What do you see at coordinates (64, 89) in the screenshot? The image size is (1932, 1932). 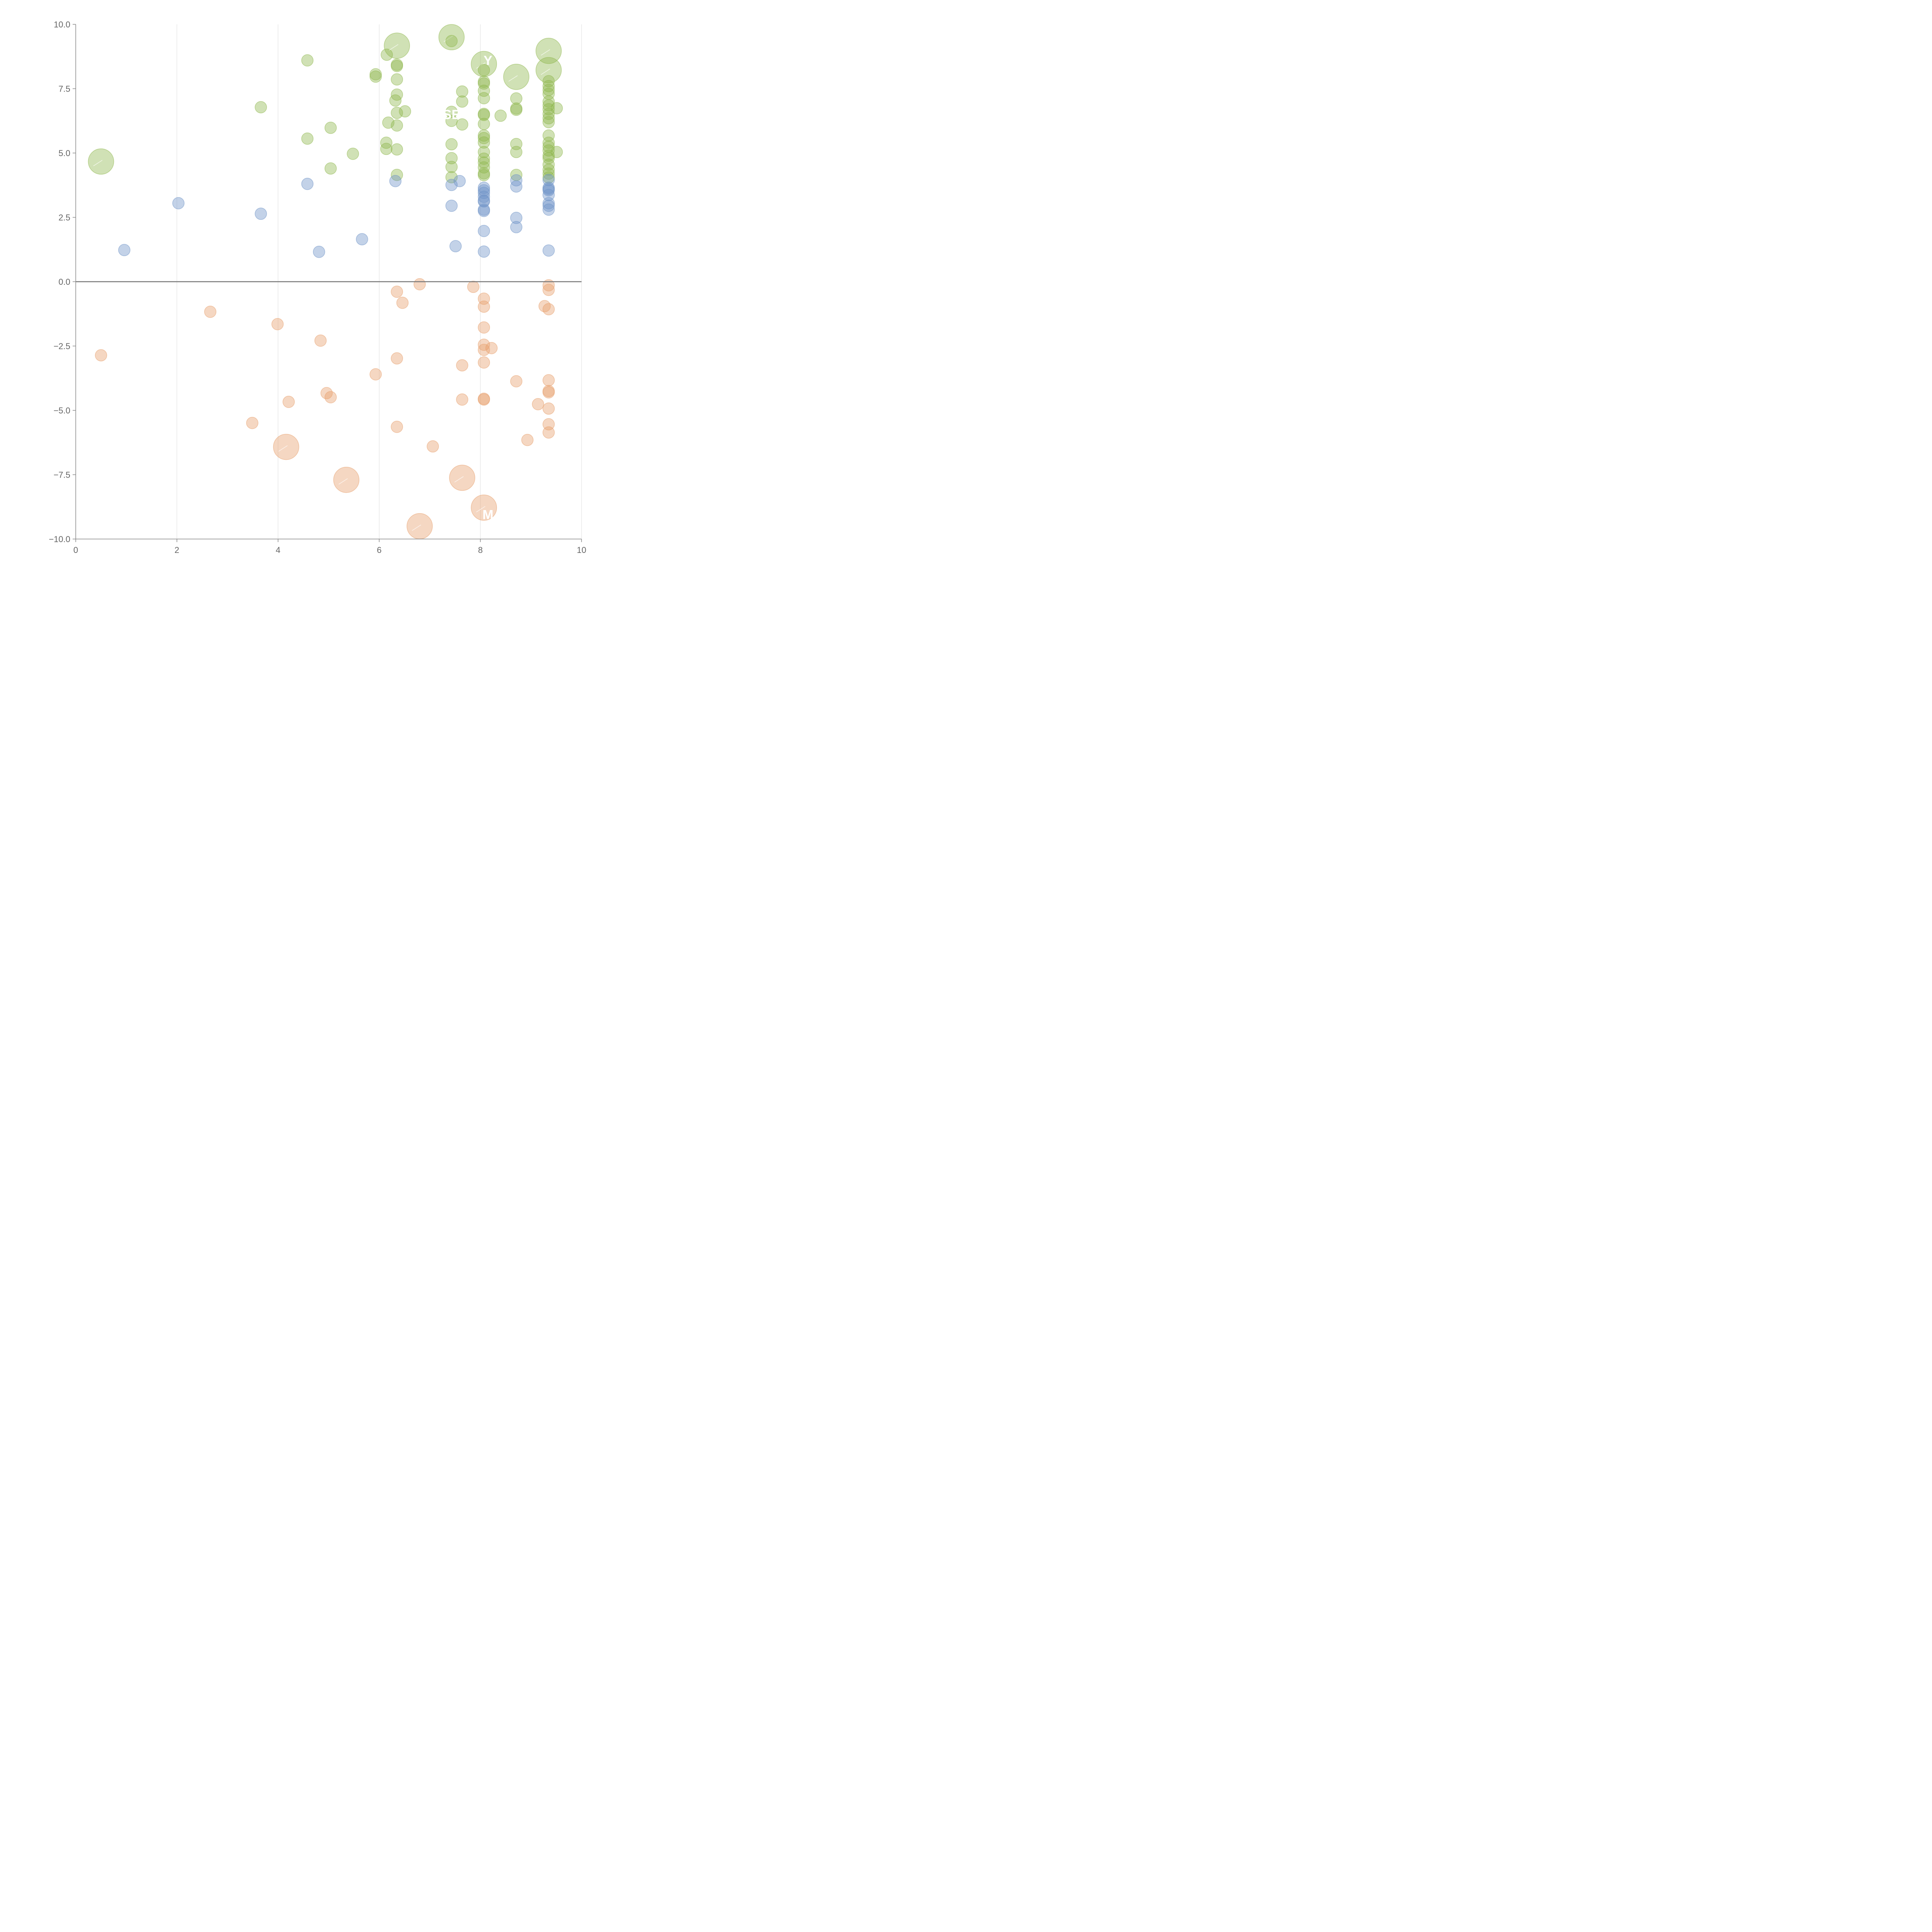 I see `y-tick-label: 7.5` at bounding box center [64, 89].